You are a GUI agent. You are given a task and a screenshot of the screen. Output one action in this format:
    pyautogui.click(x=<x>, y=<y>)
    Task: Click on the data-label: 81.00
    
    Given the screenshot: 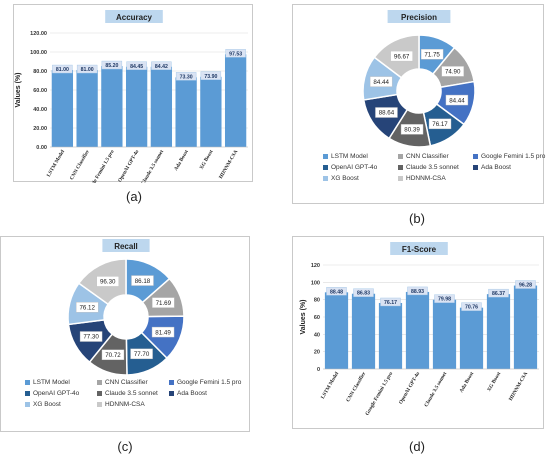 What is the action you would take?
    pyautogui.click(x=87, y=70)
    